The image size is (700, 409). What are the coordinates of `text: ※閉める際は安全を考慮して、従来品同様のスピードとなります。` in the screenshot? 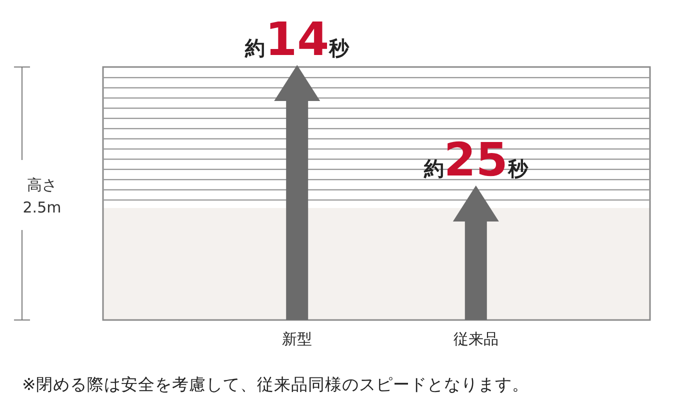 It's located at (275, 384).